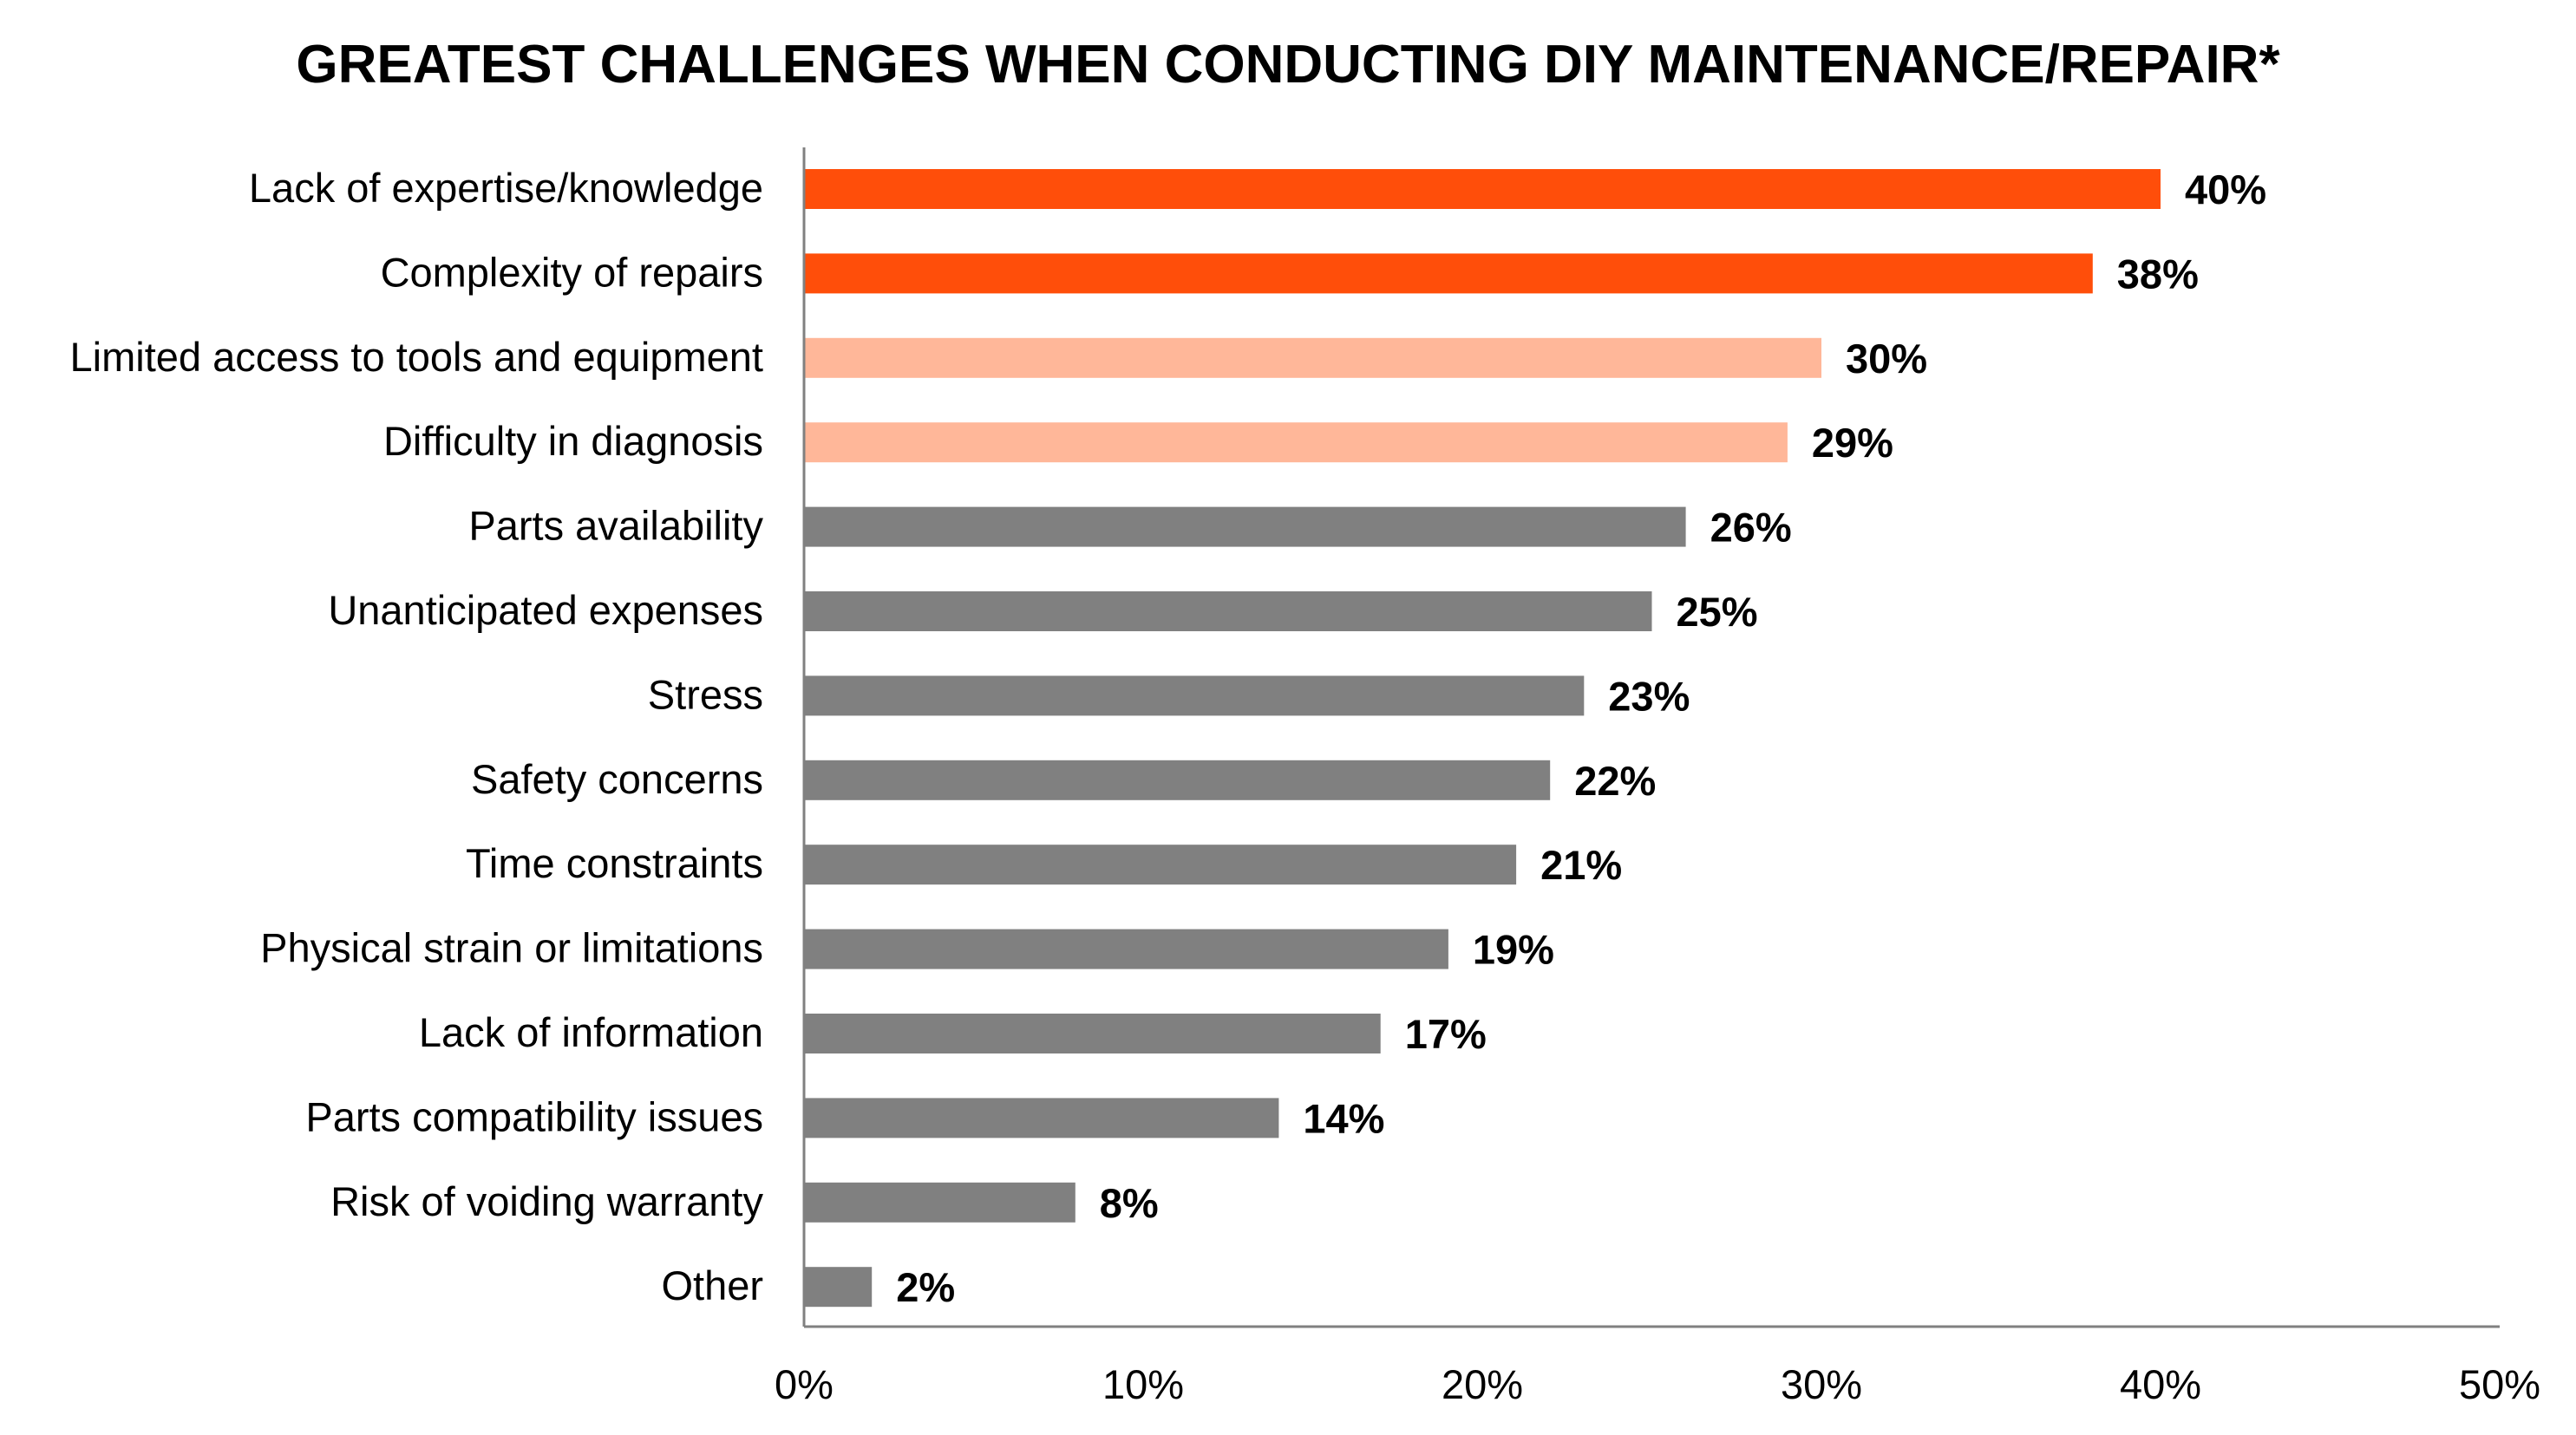 Image resolution: width=2576 pixels, height=1435 pixels. What do you see at coordinates (511, 948) in the screenshot?
I see `category-label: Physical strain or limitations` at bounding box center [511, 948].